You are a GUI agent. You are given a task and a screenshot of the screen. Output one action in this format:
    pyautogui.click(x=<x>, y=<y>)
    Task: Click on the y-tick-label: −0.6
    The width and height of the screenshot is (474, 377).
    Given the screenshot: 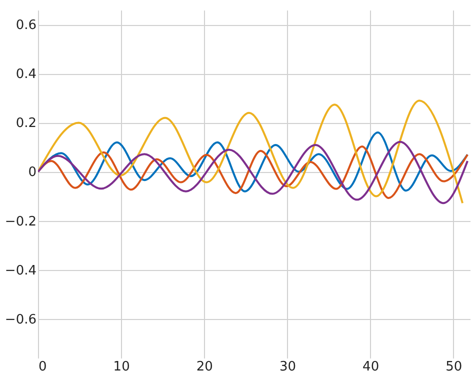 What is the action you would take?
    pyautogui.click(x=20, y=320)
    